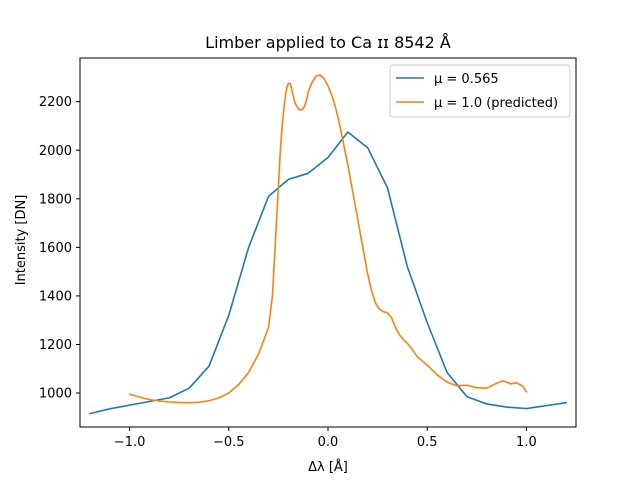 This screenshot has height=480, width=640. I want to click on y-tick-label: 2000, so click(55, 151).